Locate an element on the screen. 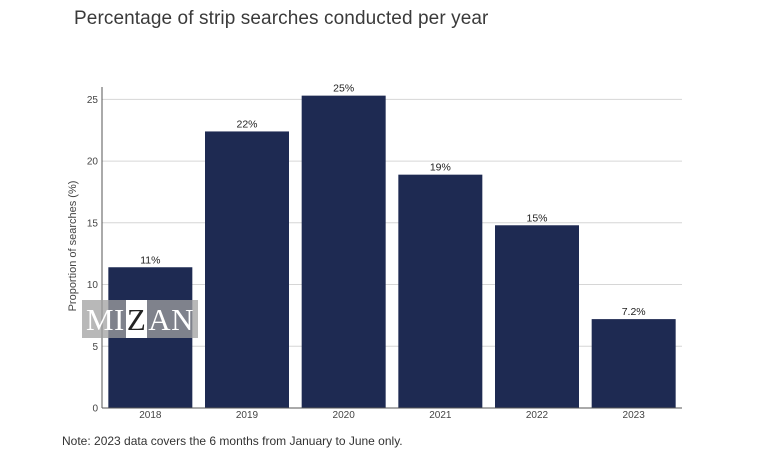 This screenshot has height=454, width=784. data-label: 19% is located at coordinates (440, 168).